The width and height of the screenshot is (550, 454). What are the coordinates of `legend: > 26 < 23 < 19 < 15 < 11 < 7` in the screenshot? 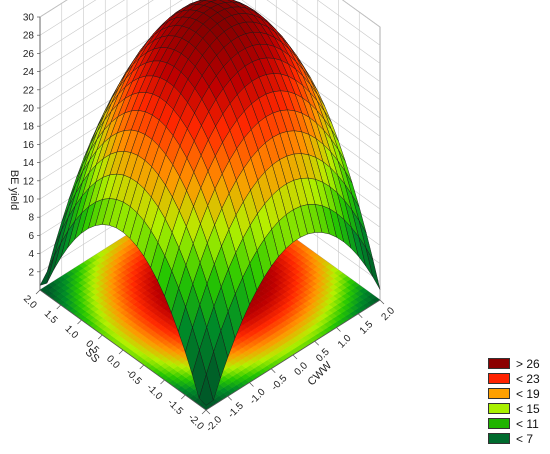 It's located at (518, 401).